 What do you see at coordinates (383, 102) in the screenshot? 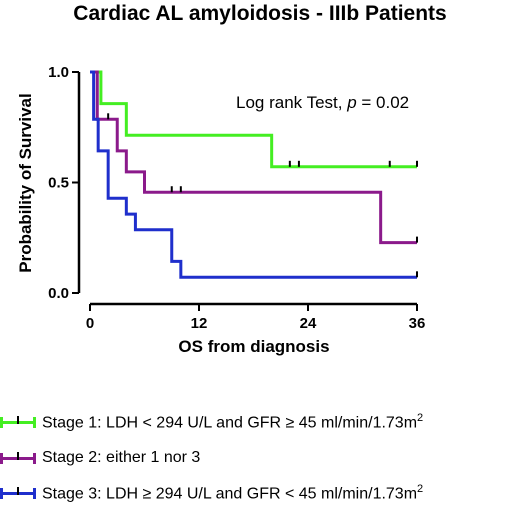
I see `annotation-suffix: = 0.02` at bounding box center [383, 102].